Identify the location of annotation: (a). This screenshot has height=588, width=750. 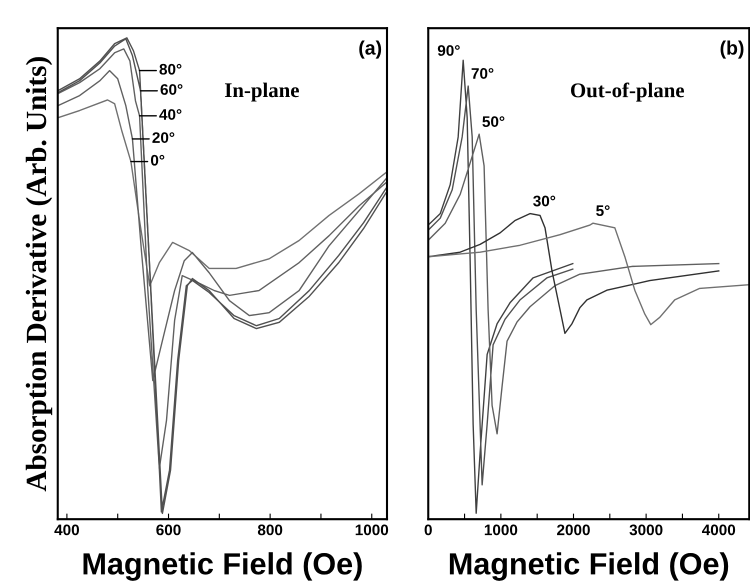
(370, 49).